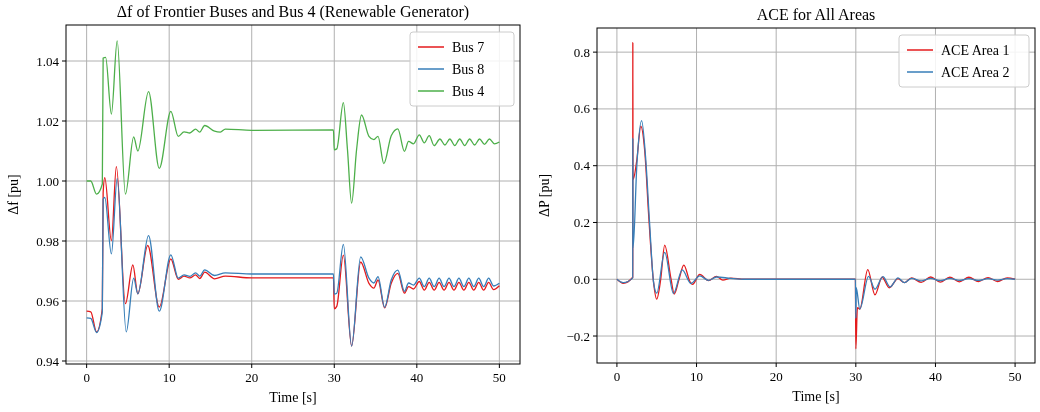 The height and width of the screenshot is (412, 1040). I want to click on y-tick-label: 0.8, so click(581, 52).